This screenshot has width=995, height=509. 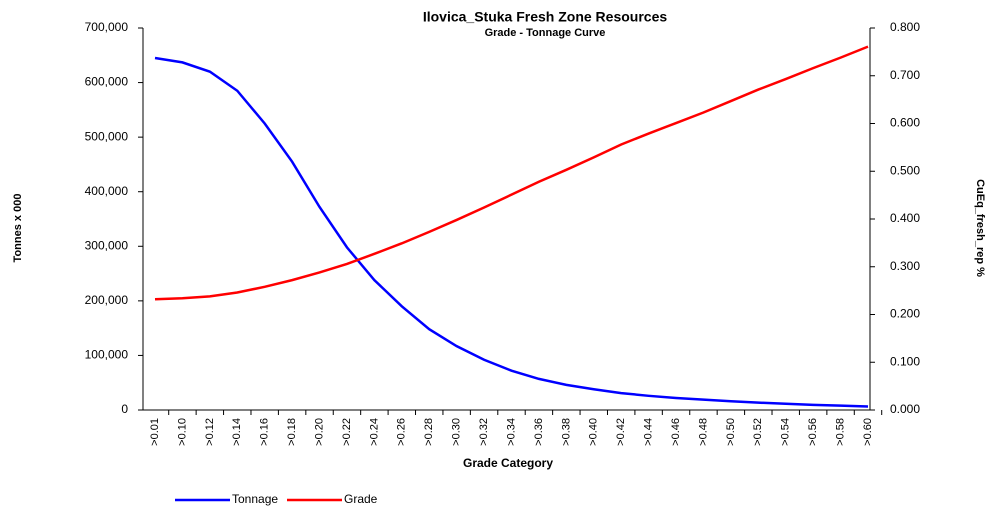 I want to click on x-tick-label: >0.20, so click(x=319, y=432).